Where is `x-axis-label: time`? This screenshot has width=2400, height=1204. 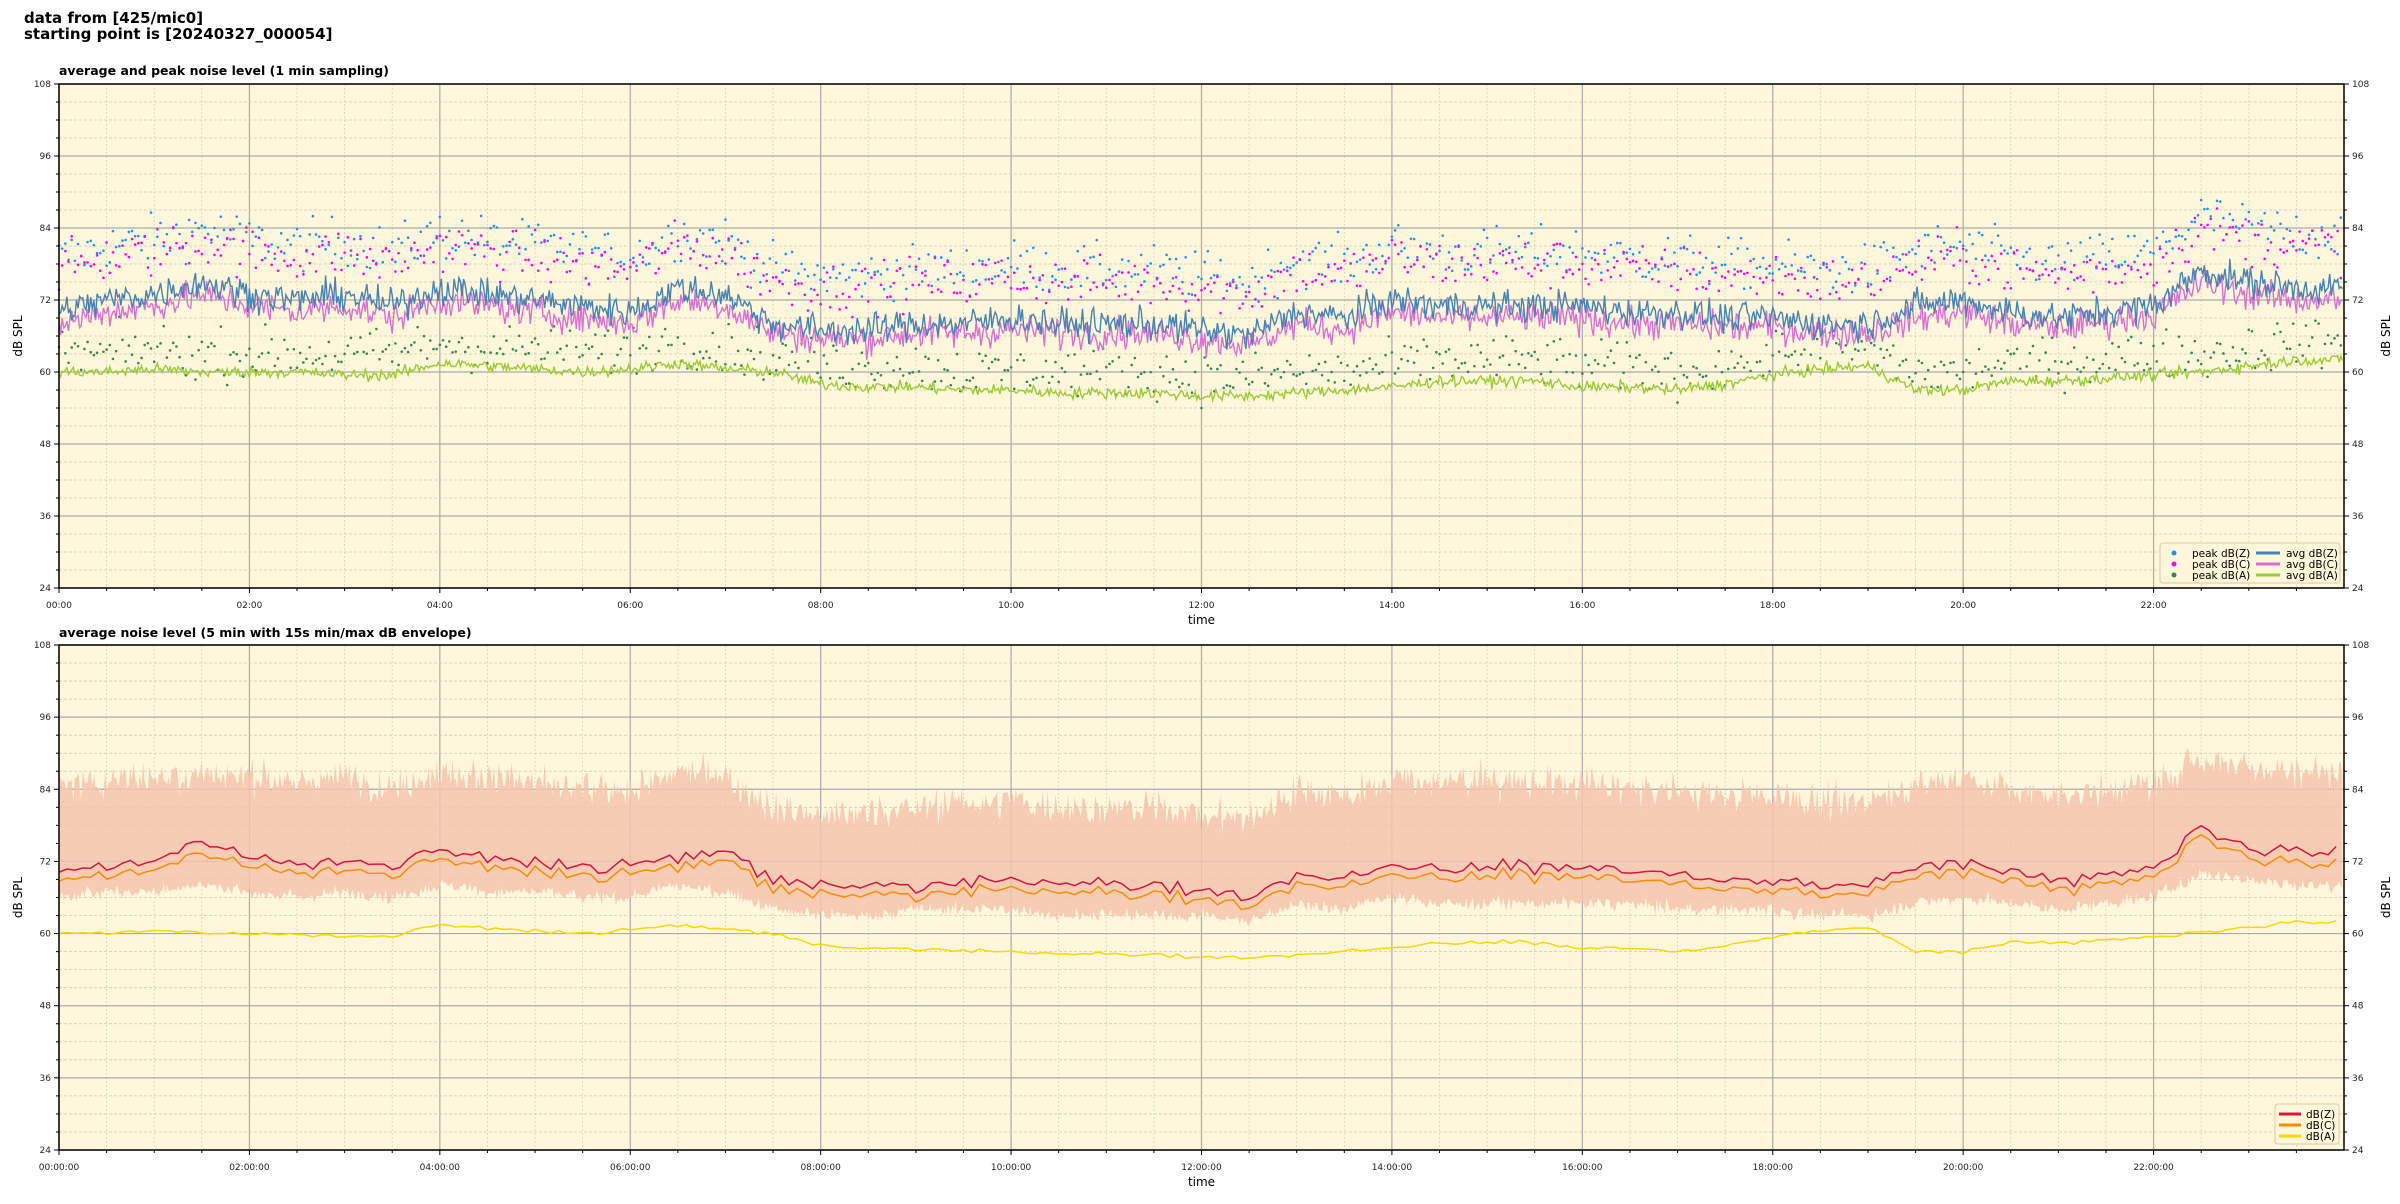 x-axis-label: time is located at coordinates (1201, 620).